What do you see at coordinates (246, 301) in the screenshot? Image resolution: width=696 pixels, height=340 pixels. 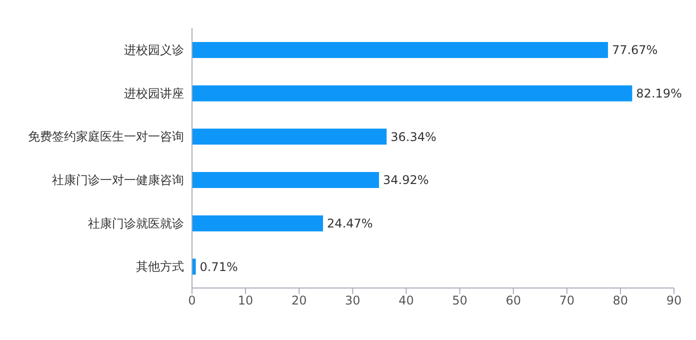 I see `x-tick-label: 10` at bounding box center [246, 301].